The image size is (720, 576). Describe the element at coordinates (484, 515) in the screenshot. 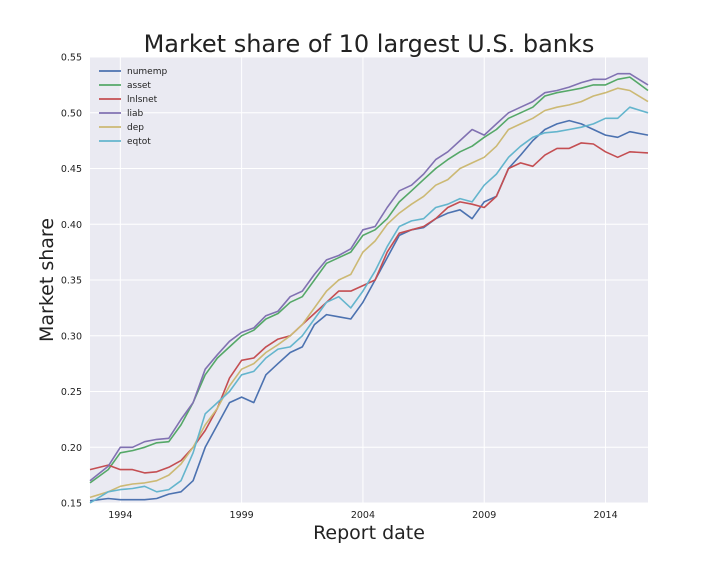

I see `x-tick-label: 2009` at that location.